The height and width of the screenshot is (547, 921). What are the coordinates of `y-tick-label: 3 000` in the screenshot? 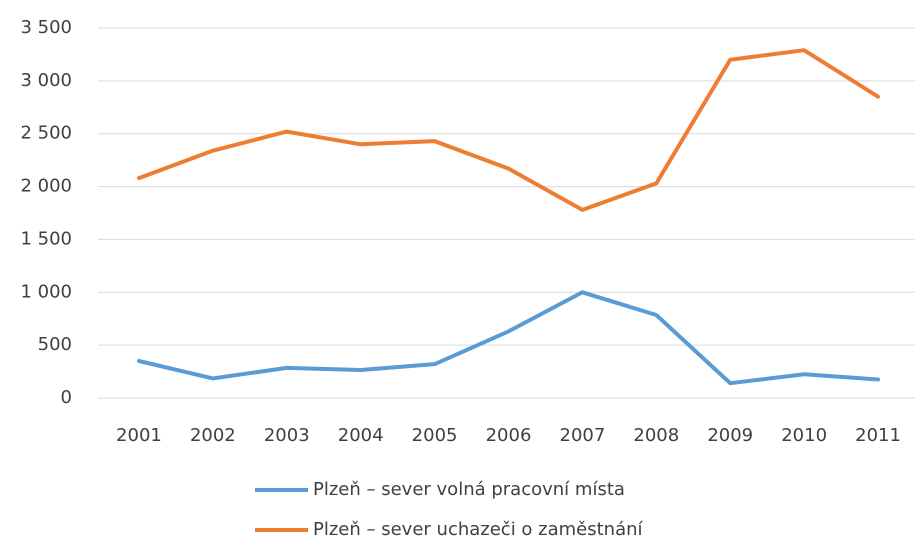 It's located at (46, 80).